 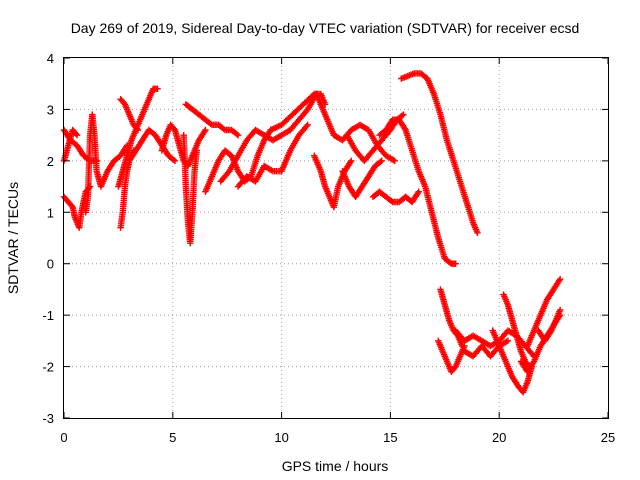 What do you see at coordinates (281, 437) in the screenshot?
I see `x-tick-label: 10` at bounding box center [281, 437].